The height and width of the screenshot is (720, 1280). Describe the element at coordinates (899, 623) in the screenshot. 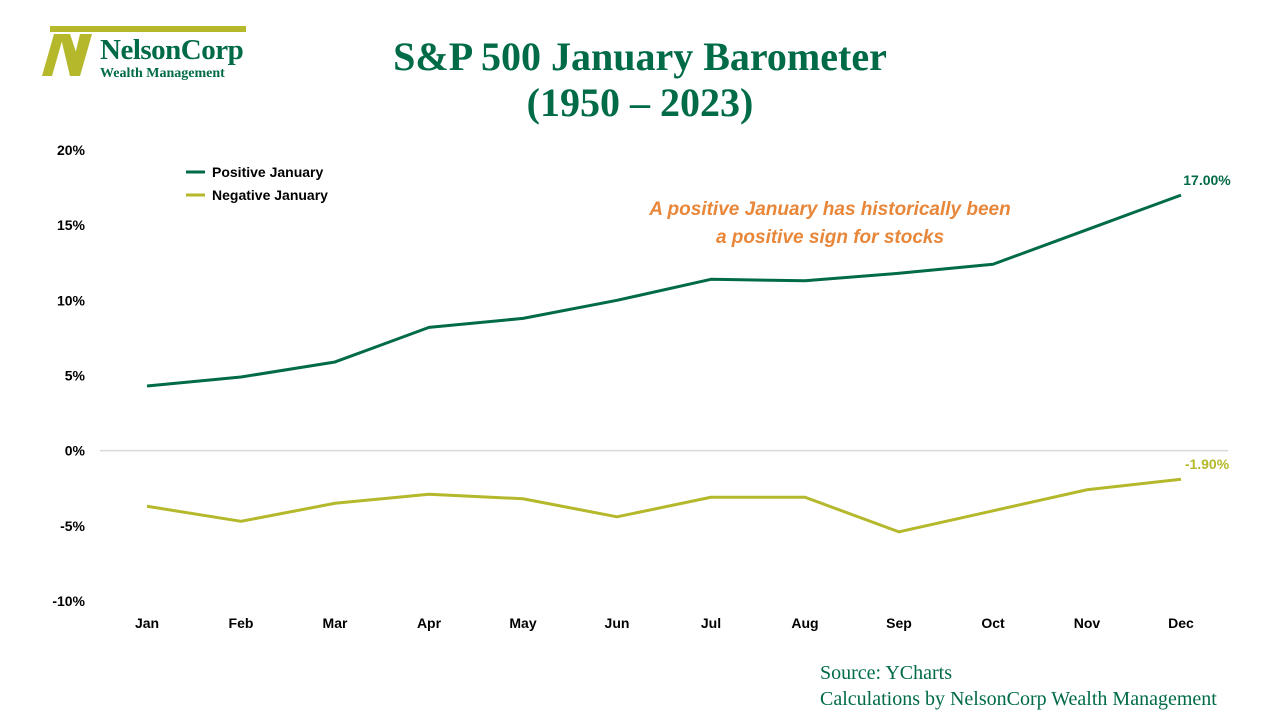

I see `x-tick-label: Sep` at that location.